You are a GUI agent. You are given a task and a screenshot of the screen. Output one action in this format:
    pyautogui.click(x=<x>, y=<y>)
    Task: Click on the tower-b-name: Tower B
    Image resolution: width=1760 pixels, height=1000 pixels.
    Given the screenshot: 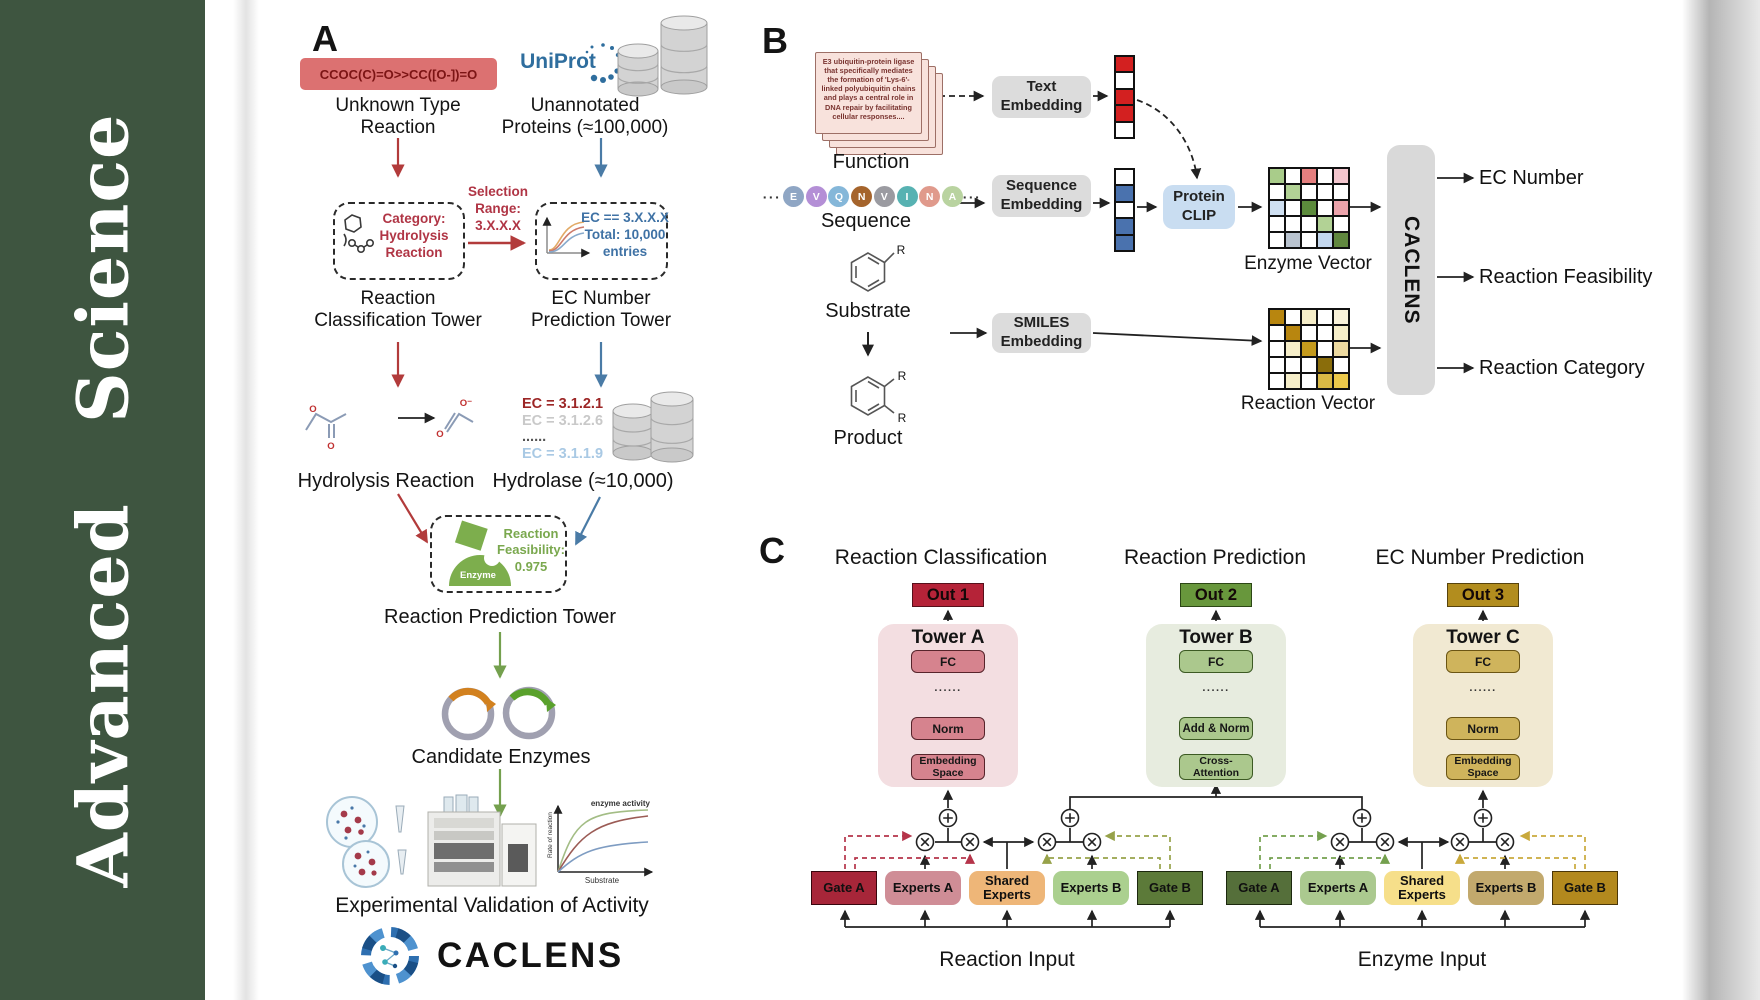 What is the action you would take?
    pyautogui.click(x=1216, y=637)
    